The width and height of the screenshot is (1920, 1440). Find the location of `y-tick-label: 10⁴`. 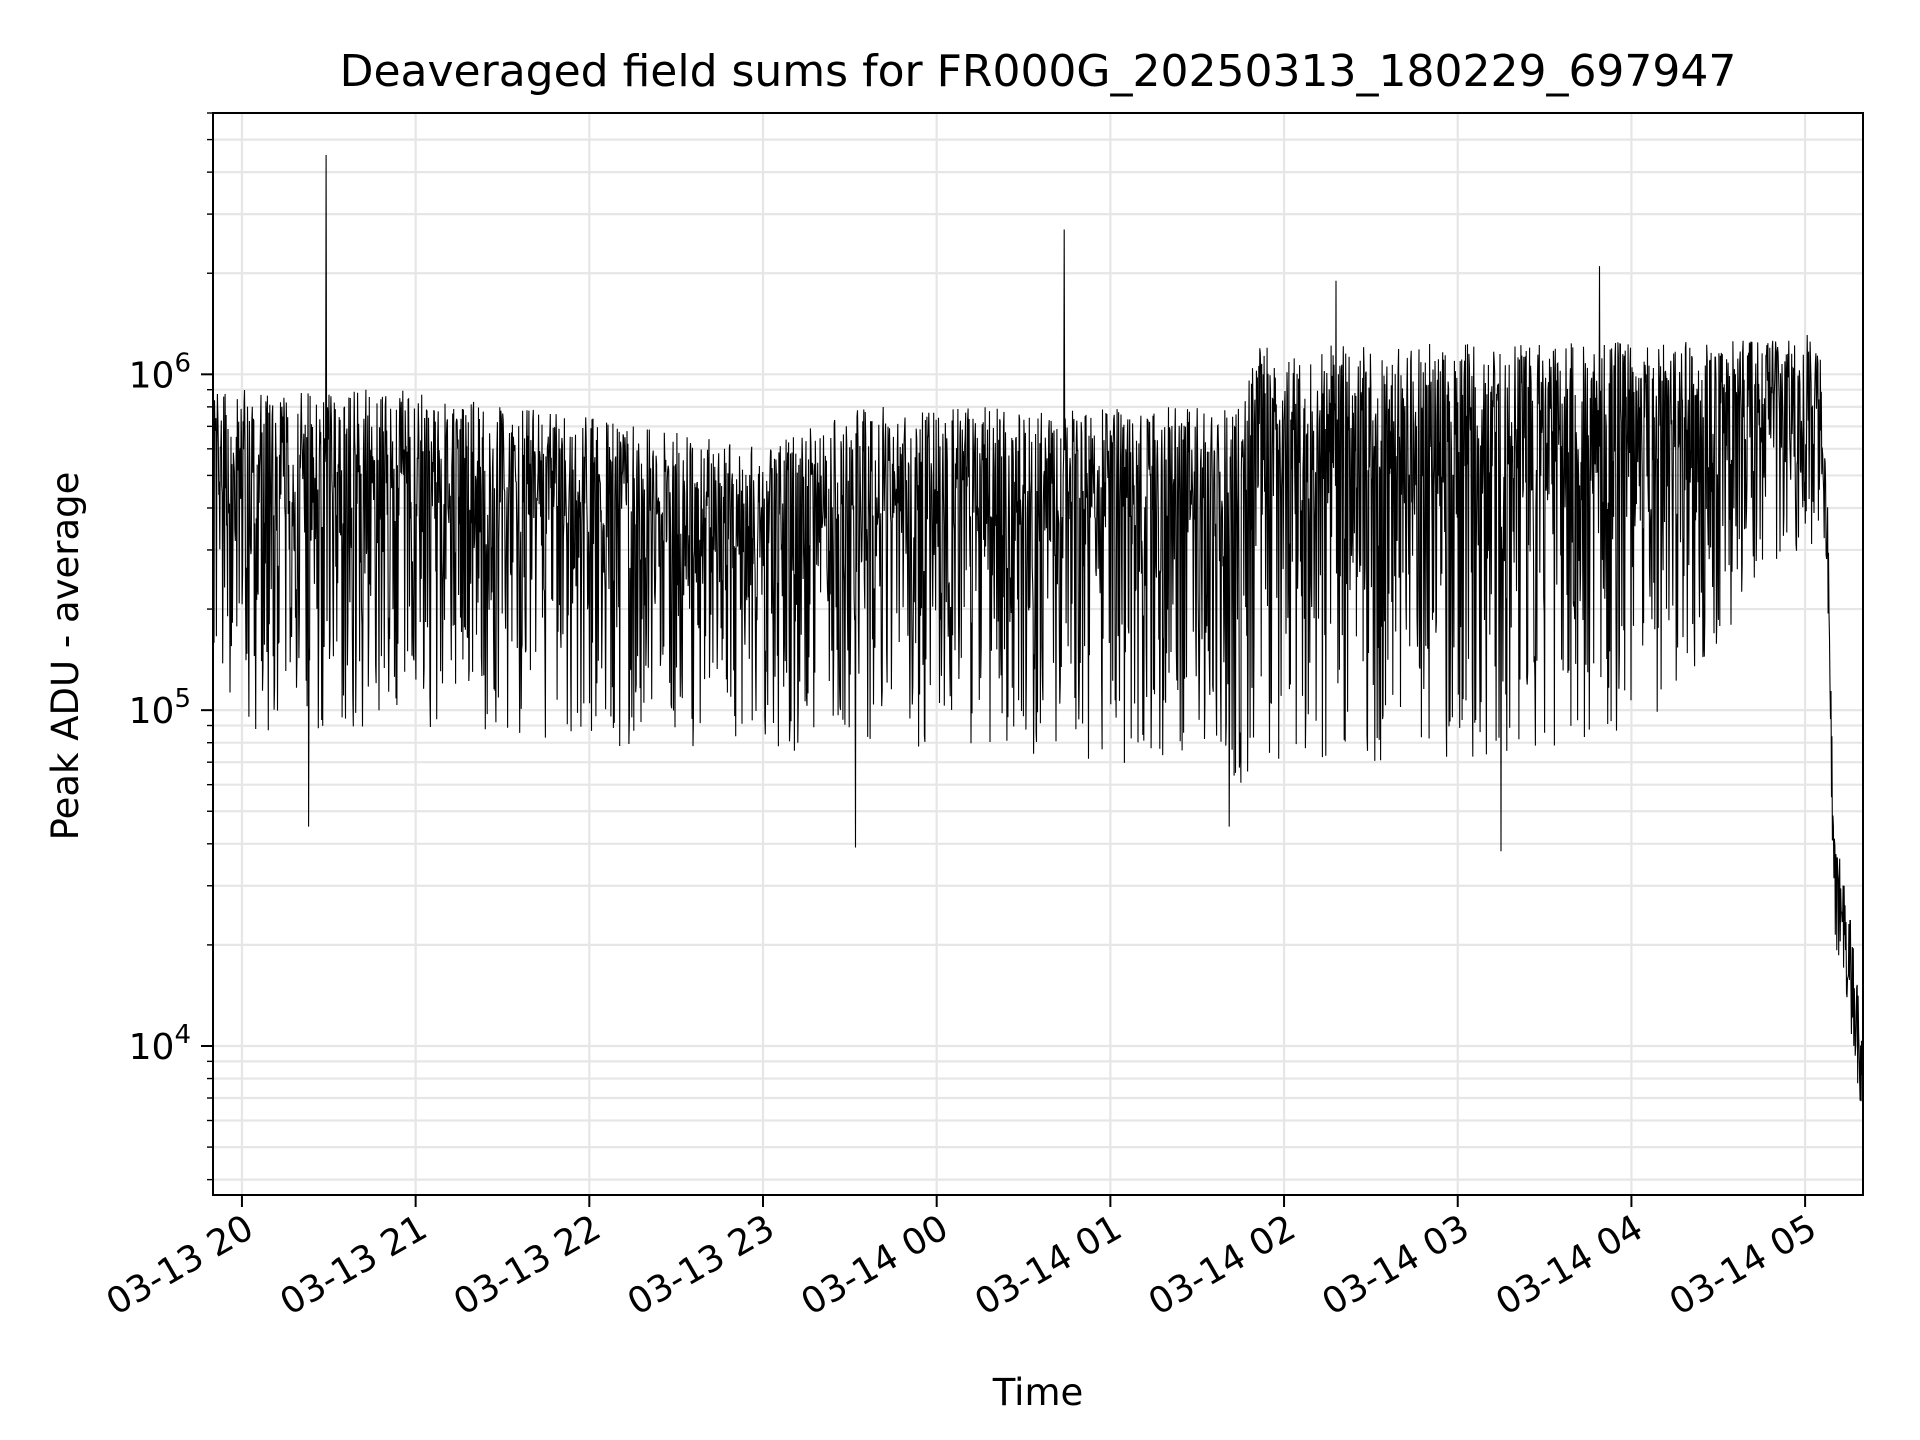

y-tick-label: 10⁴ is located at coordinates (160, 1044).